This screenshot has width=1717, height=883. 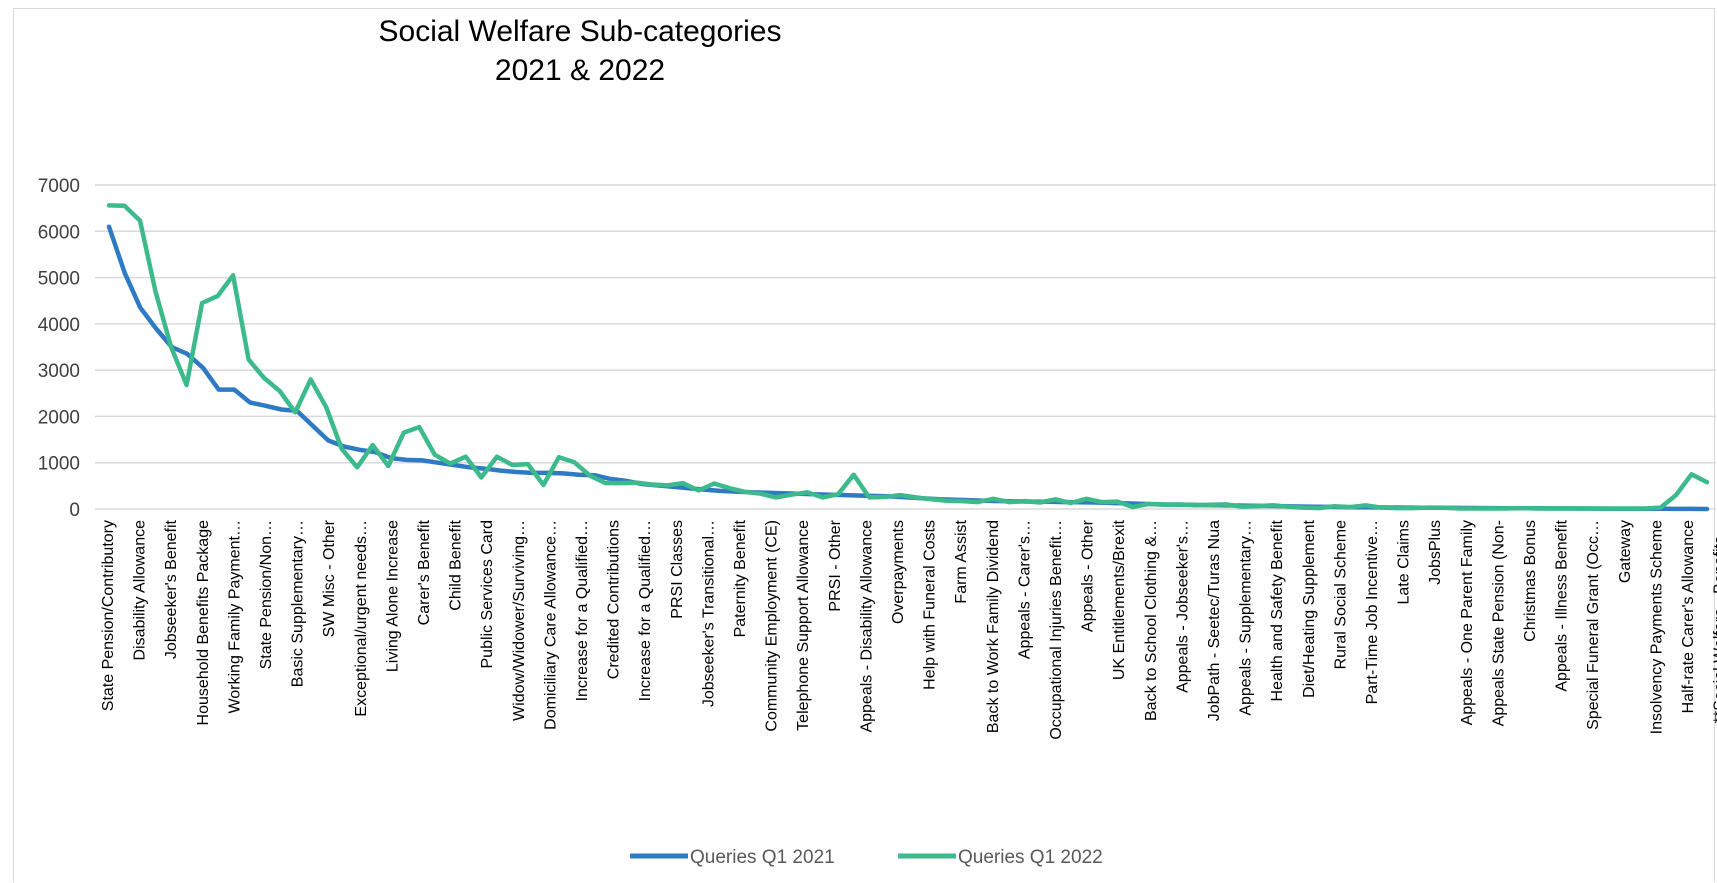 I want to click on x-tick-label: Child Benefit, so click(x=456, y=564).